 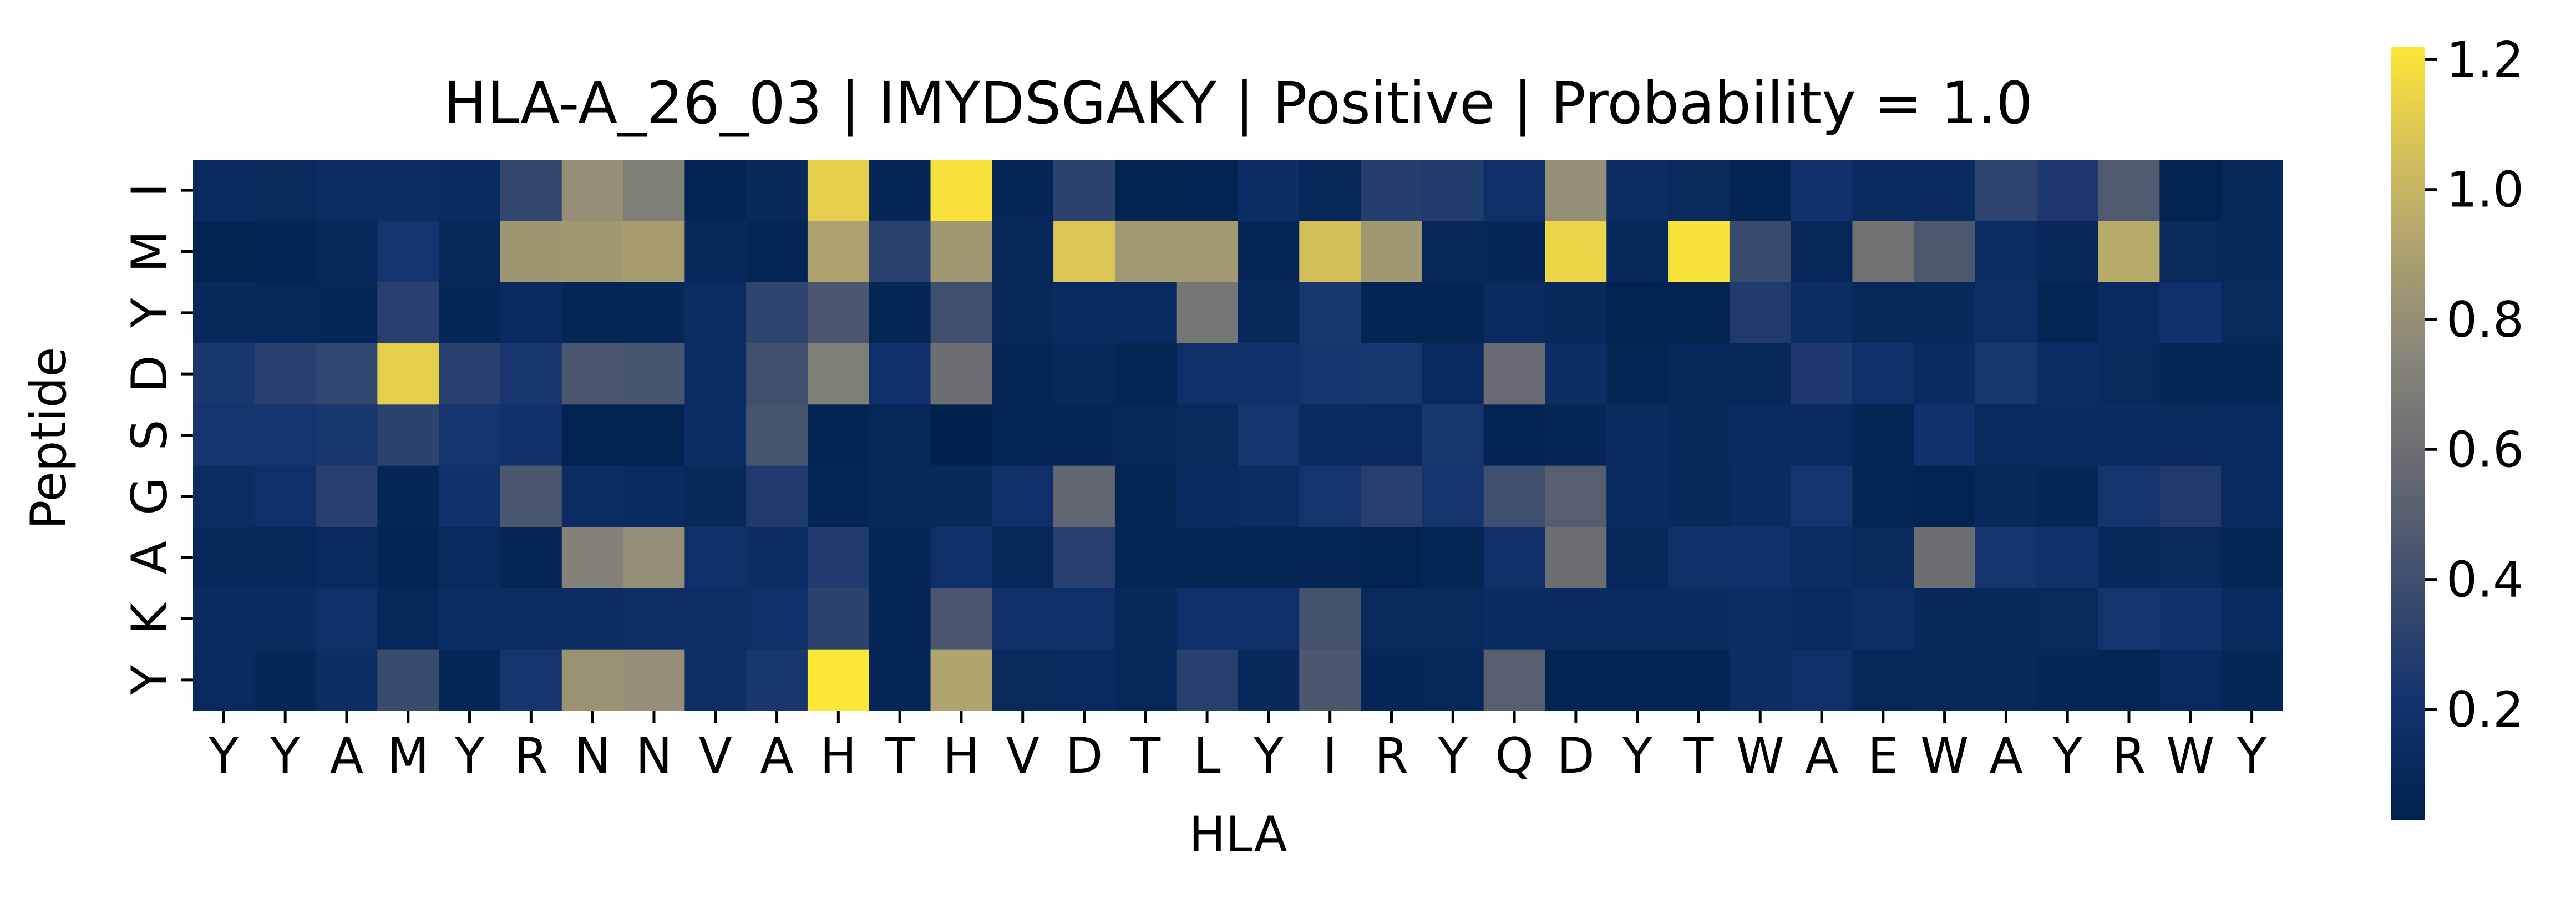 What do you see at coordinates (346, 755) in the screenshot?
I see `x-tick-label: A` at bounding box center [346, 755].